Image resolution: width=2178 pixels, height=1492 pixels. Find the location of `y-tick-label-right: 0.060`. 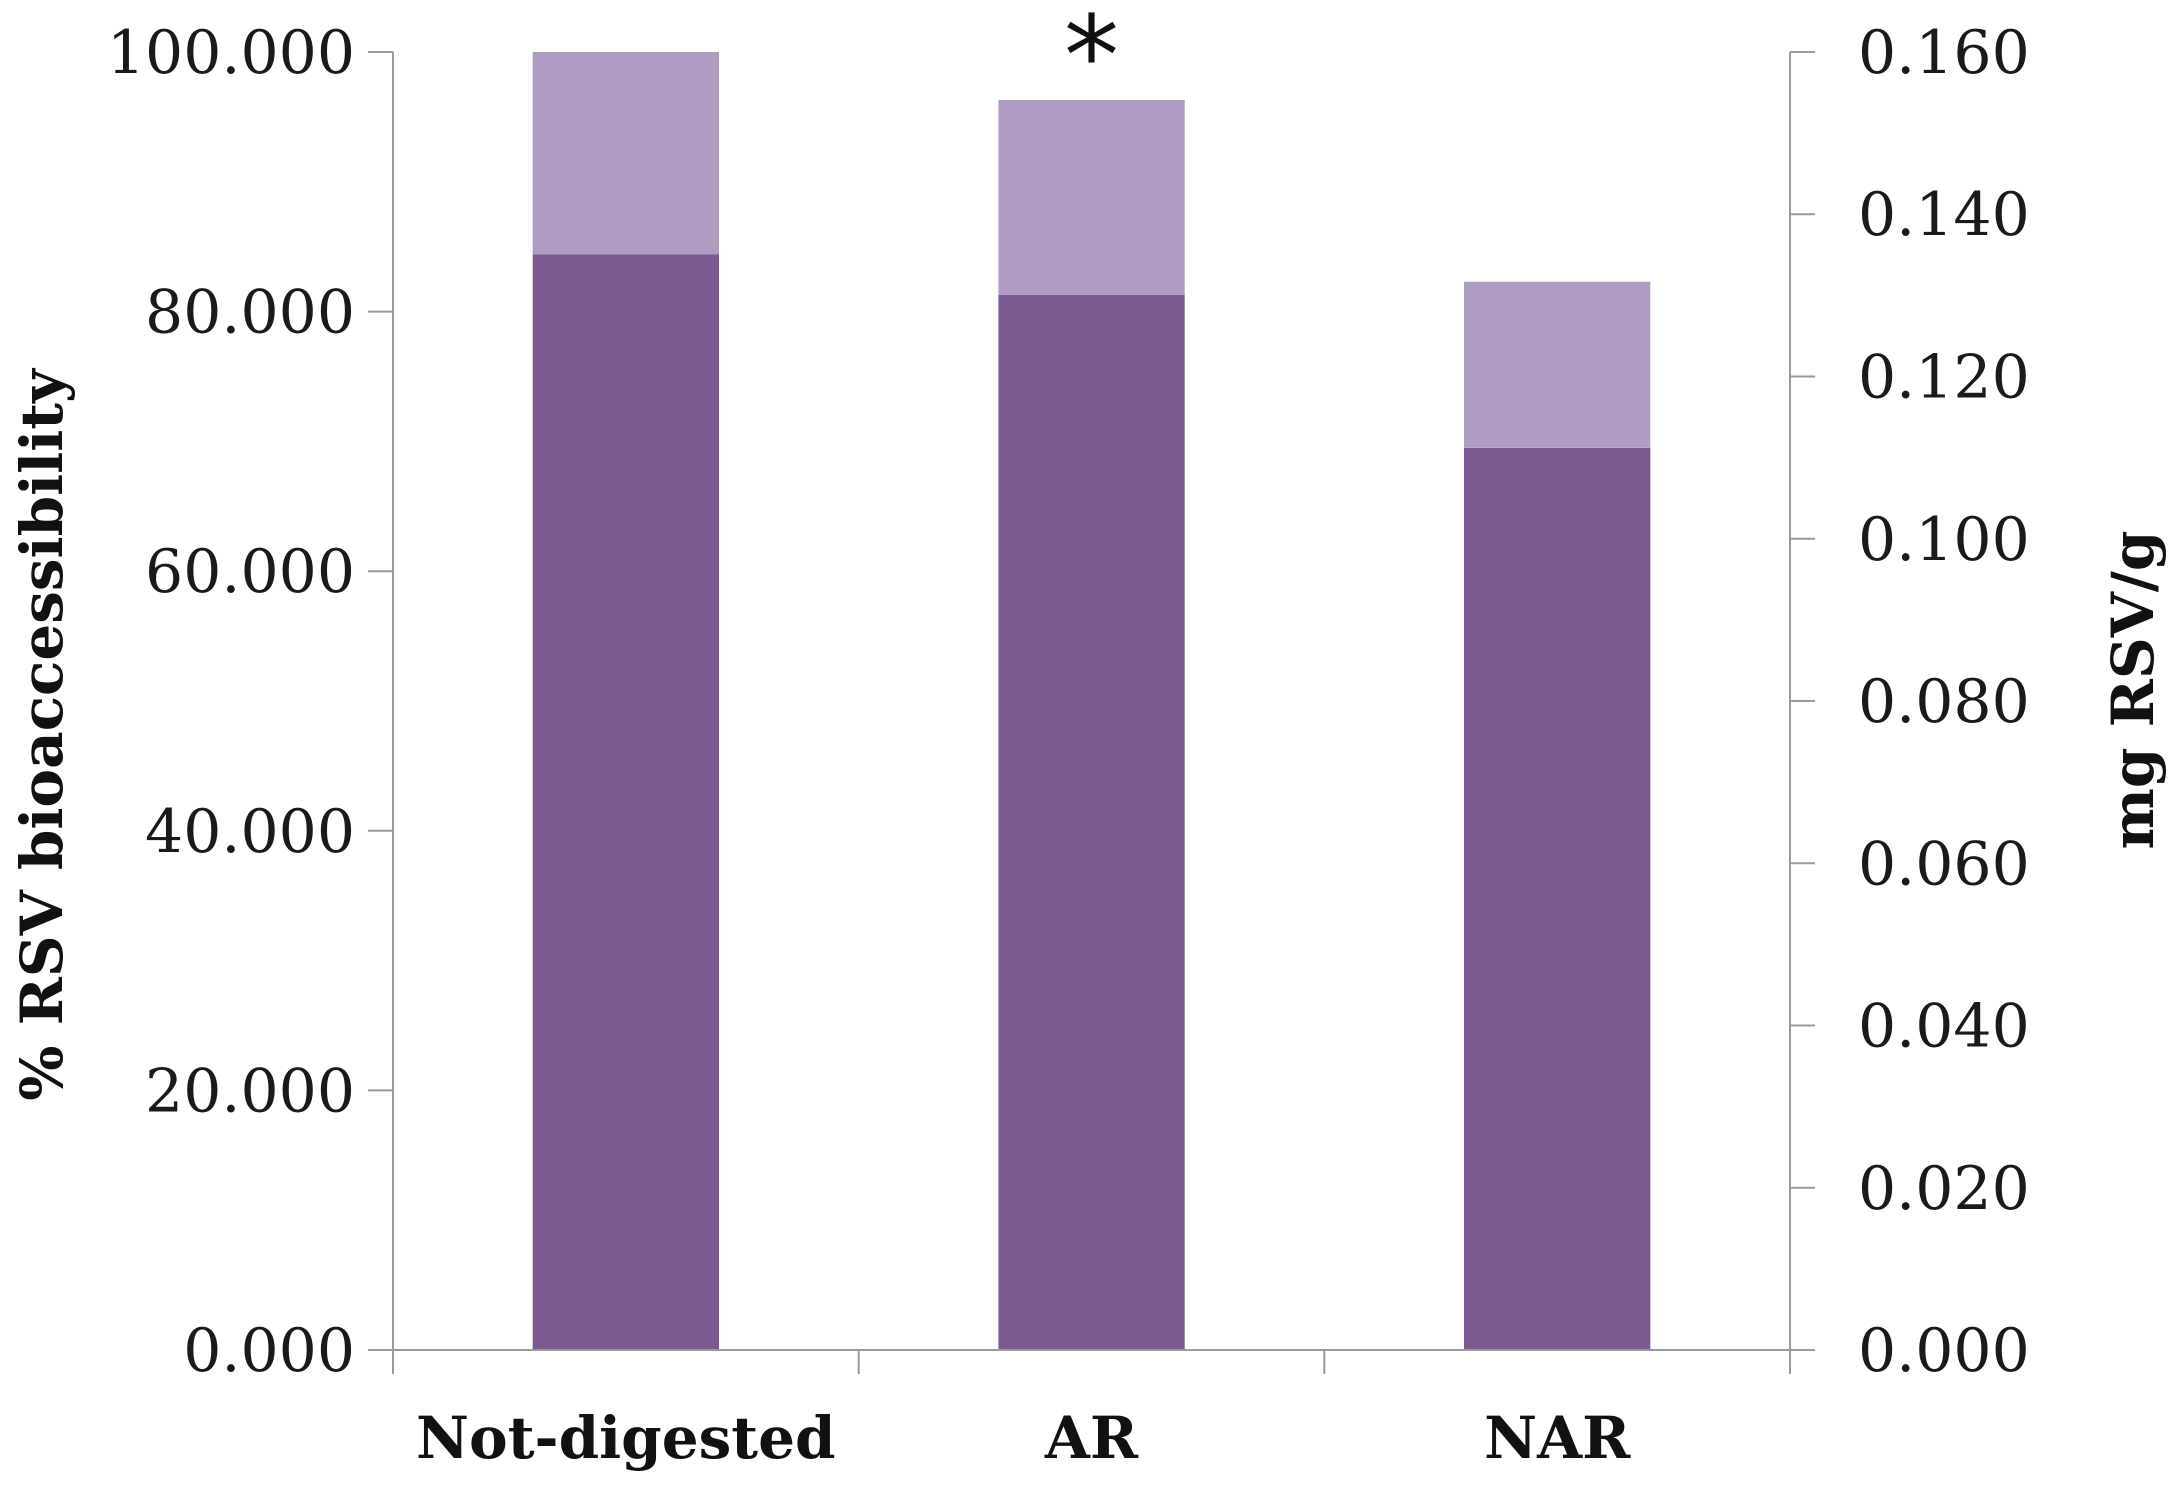

y-tick-label-right: 0.060 is located at coordinates (1944, 864).